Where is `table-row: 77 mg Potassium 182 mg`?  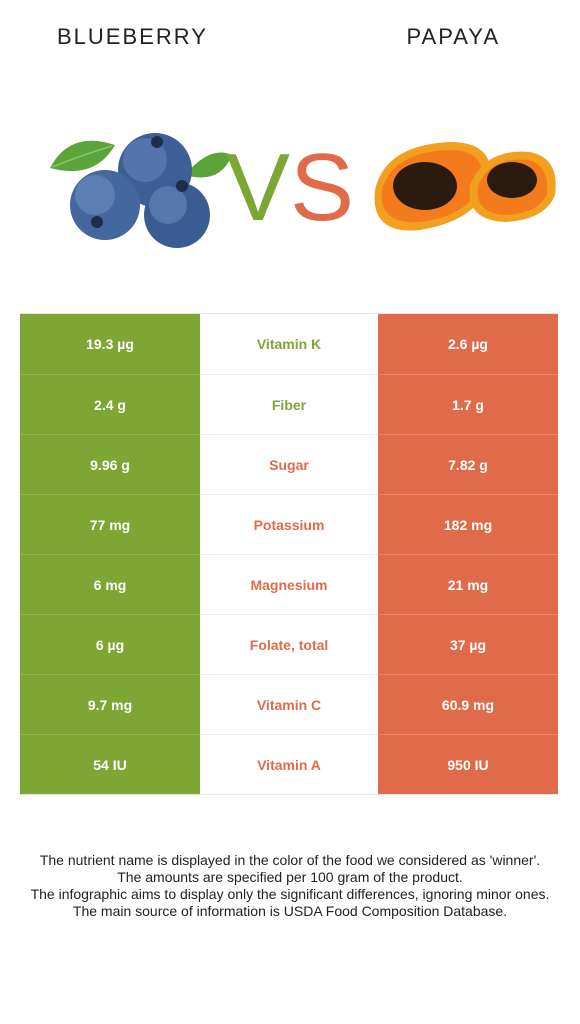 table-row: 77 mg Potassium 182 mg is located at coordinates (289, 524).